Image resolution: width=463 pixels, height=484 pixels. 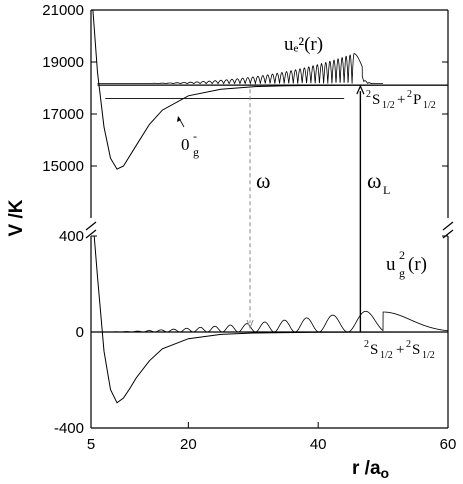 What do you see at coordinates (276, 321) in the screenshot?
I see `lower-wavefunction-curve` at bounding box center [276, 321].